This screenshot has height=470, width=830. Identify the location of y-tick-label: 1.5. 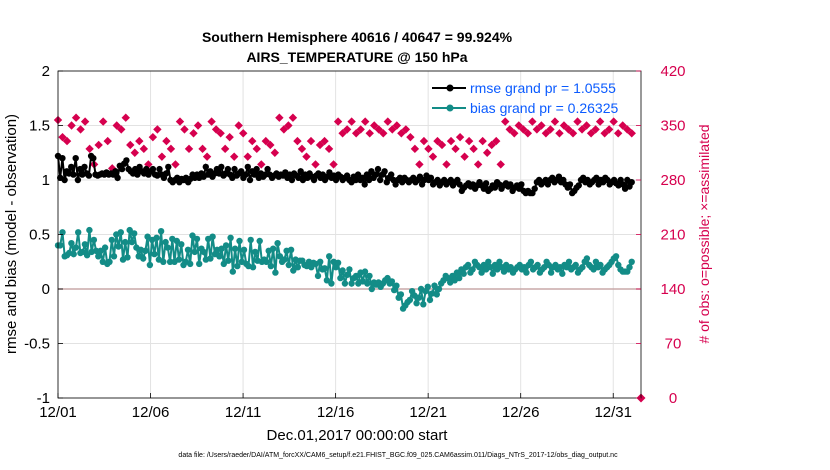
(39, 126).